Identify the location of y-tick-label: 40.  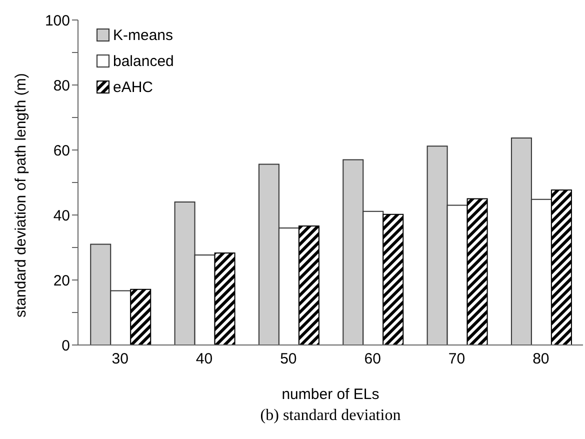
(61, 215).